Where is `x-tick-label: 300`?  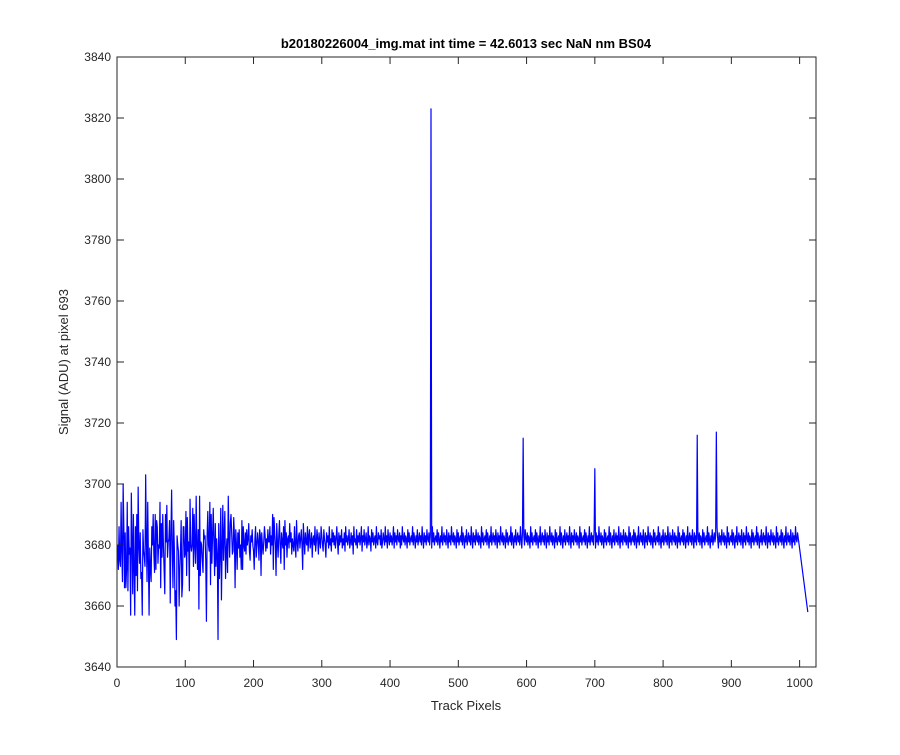 x-tick-label: 300 is located at coordinates (322, 683).